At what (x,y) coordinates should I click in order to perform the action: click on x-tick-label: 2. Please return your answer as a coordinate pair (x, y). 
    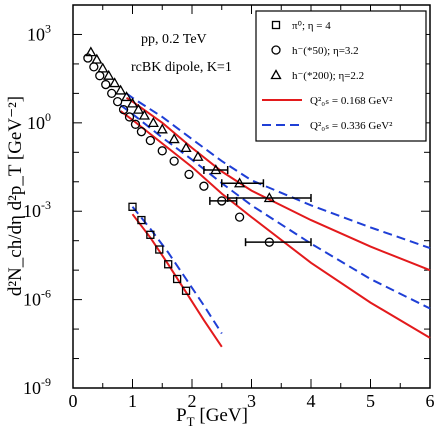
    Looking at the image, I should click on (192, 401).